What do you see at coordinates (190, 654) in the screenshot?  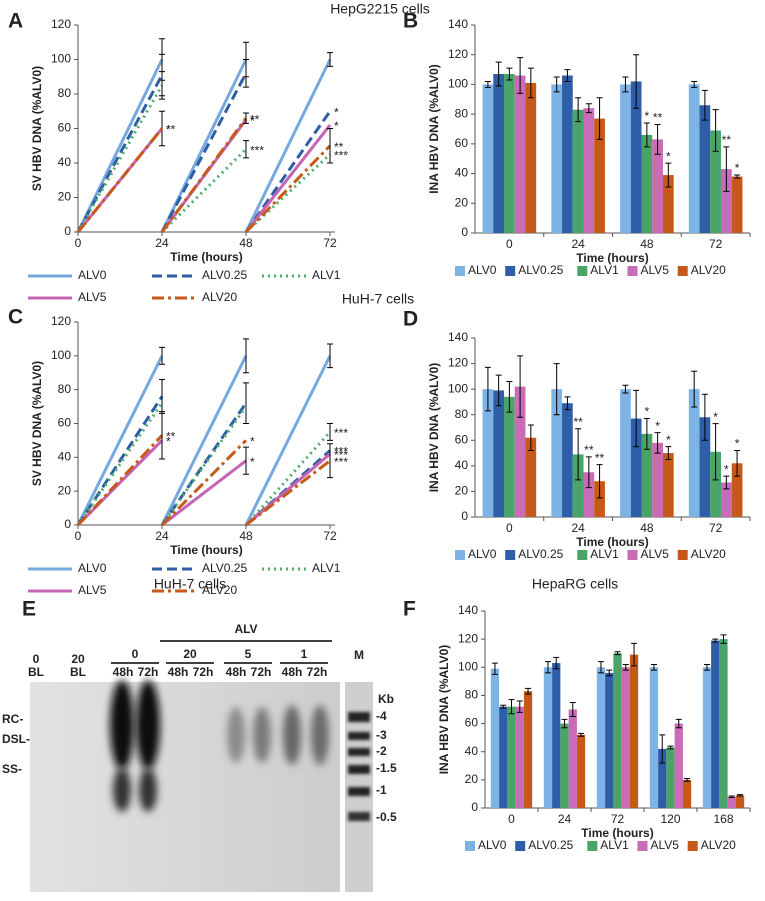 I see `group-label: 20` at bounding box center [190, 654].